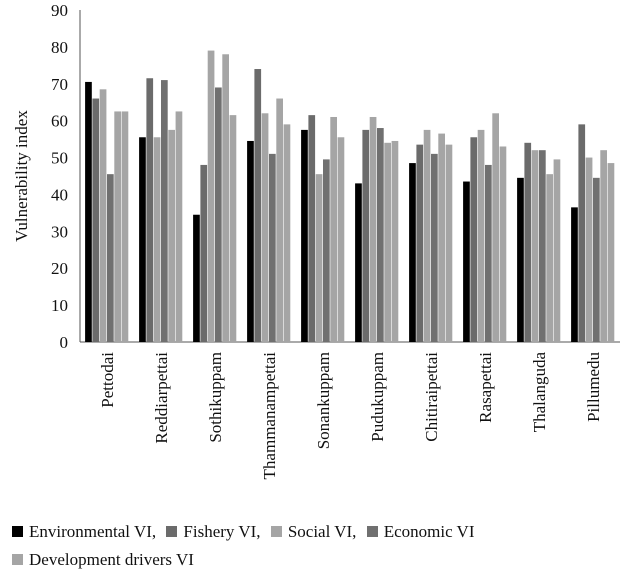 The image size is (635, 577). I want to click on x-tick-label: Chitiraipettai, so click(431, 397).